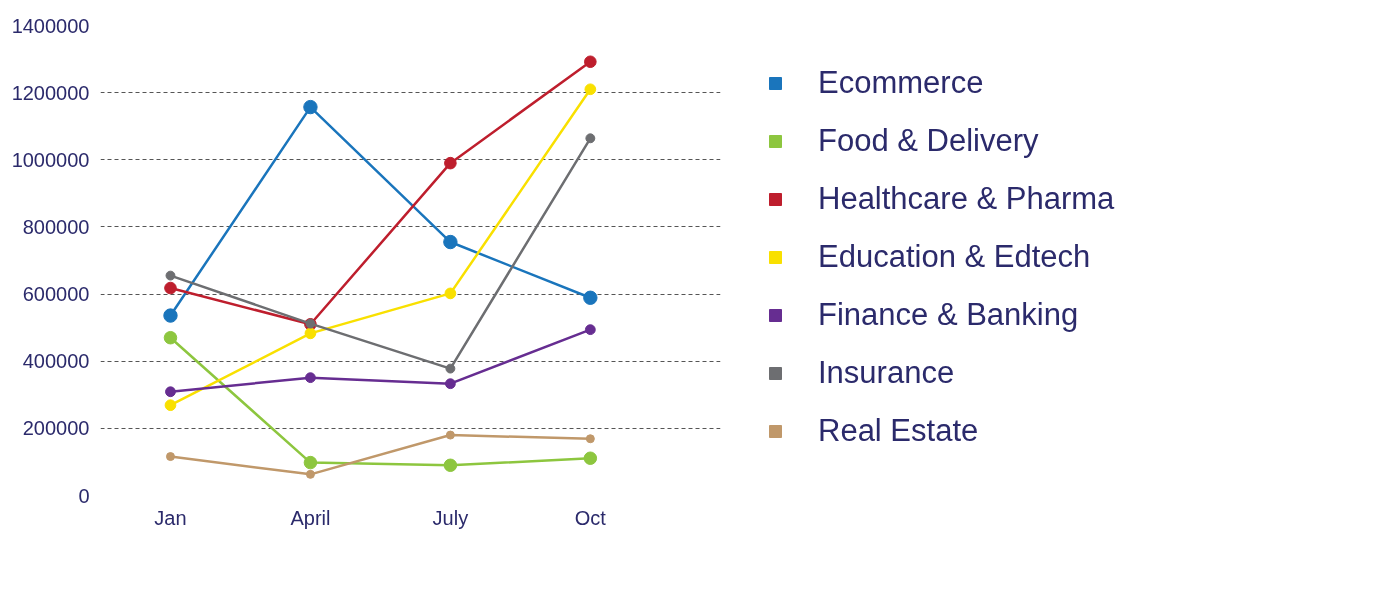 This screenshot has width=1385, height=599. I want to click on legend-label: Food & Delivery, so click(928, 141).